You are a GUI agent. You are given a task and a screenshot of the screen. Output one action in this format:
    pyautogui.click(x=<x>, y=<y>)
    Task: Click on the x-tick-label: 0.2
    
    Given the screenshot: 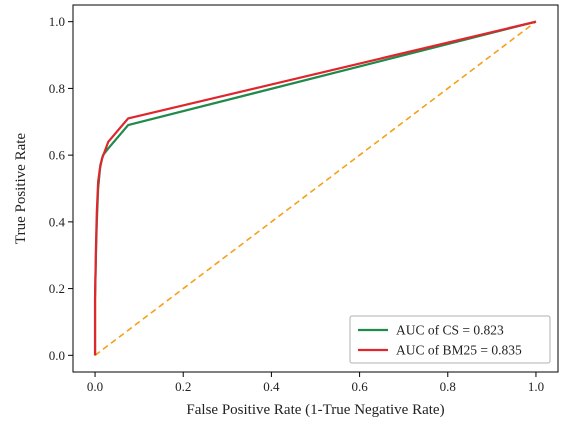 What is the action you would take?
    pyautogui.click(x=183, y=386)
    